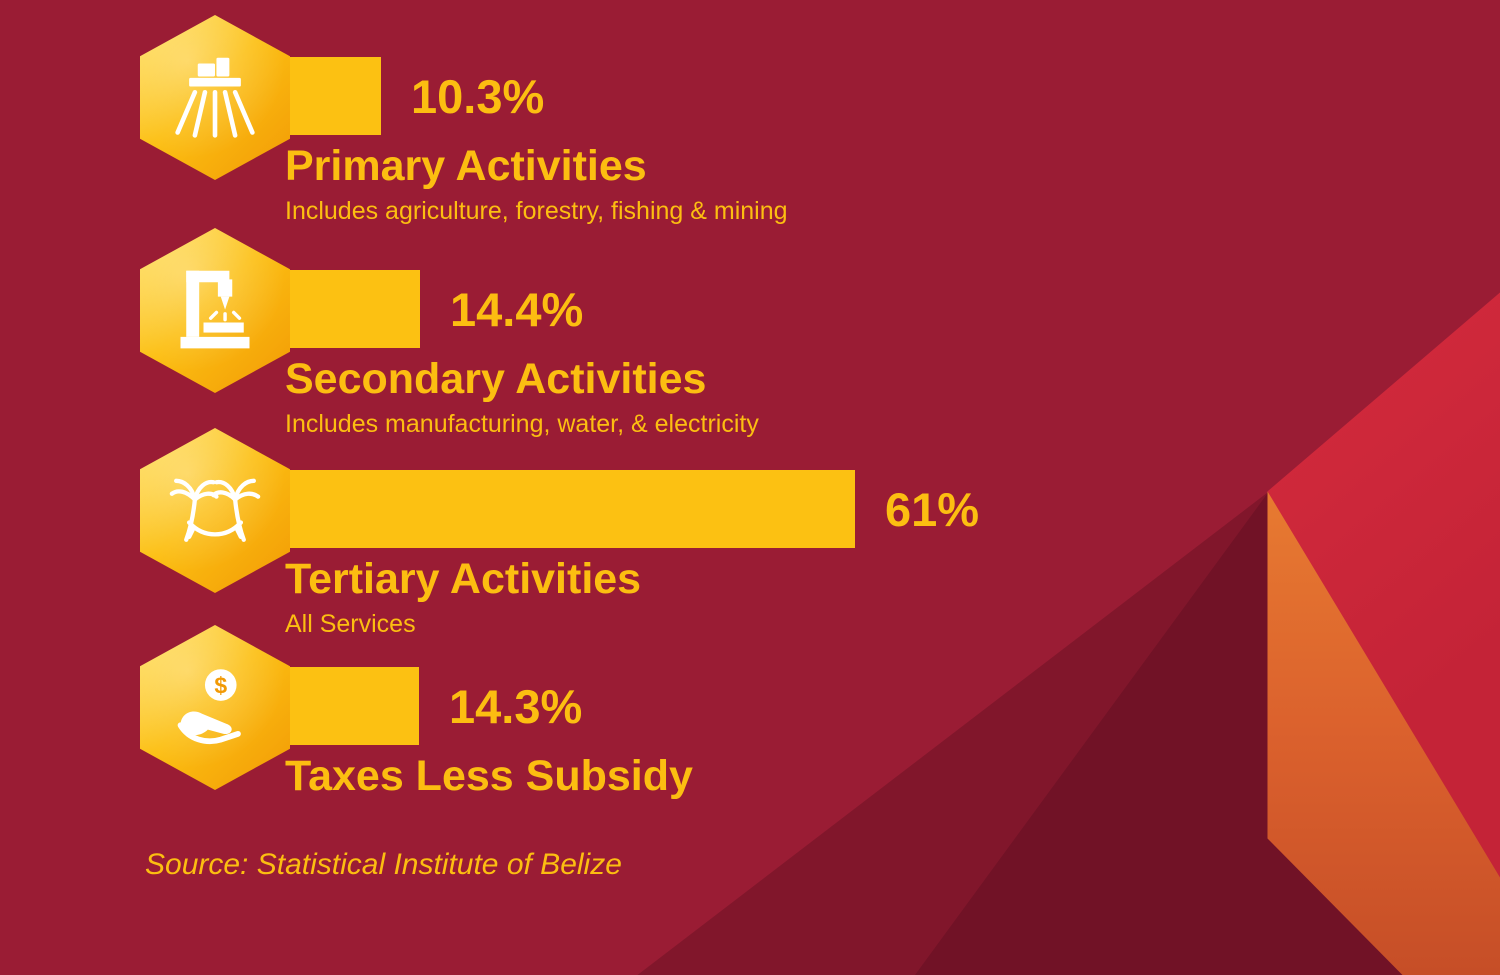 The height and width of the screenshot is (975, 1500). I want to click on bar-line: 14.4%, so click(421, 309).